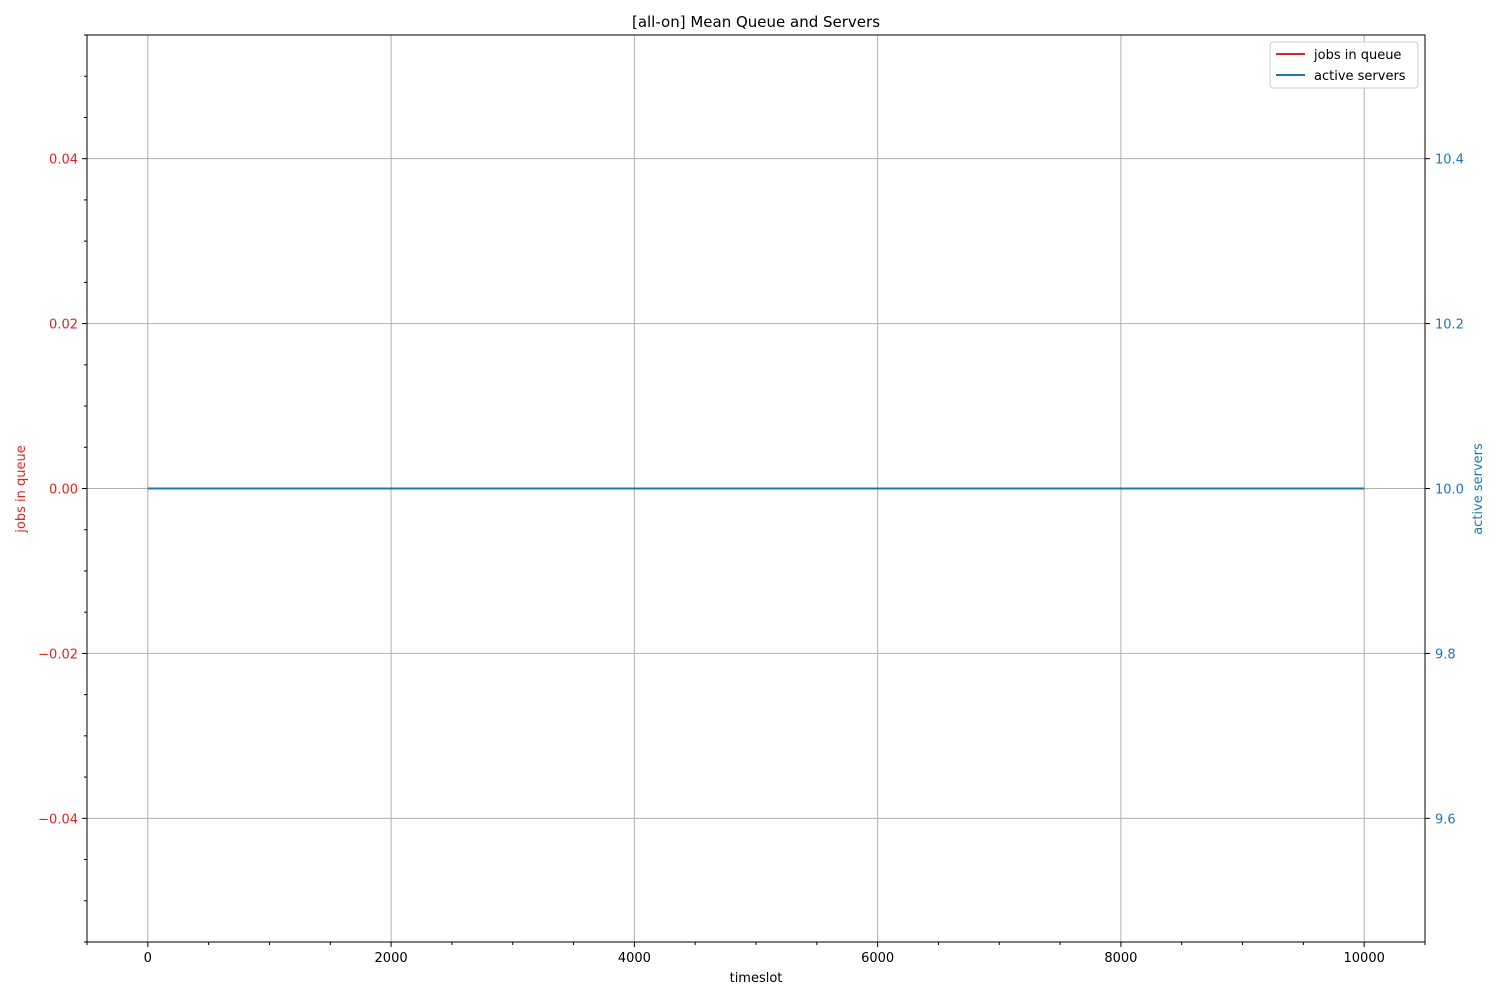  Describe the element at coordinates (148, 958) in the screenshot. I see `x-tick-label: 0` at that location.